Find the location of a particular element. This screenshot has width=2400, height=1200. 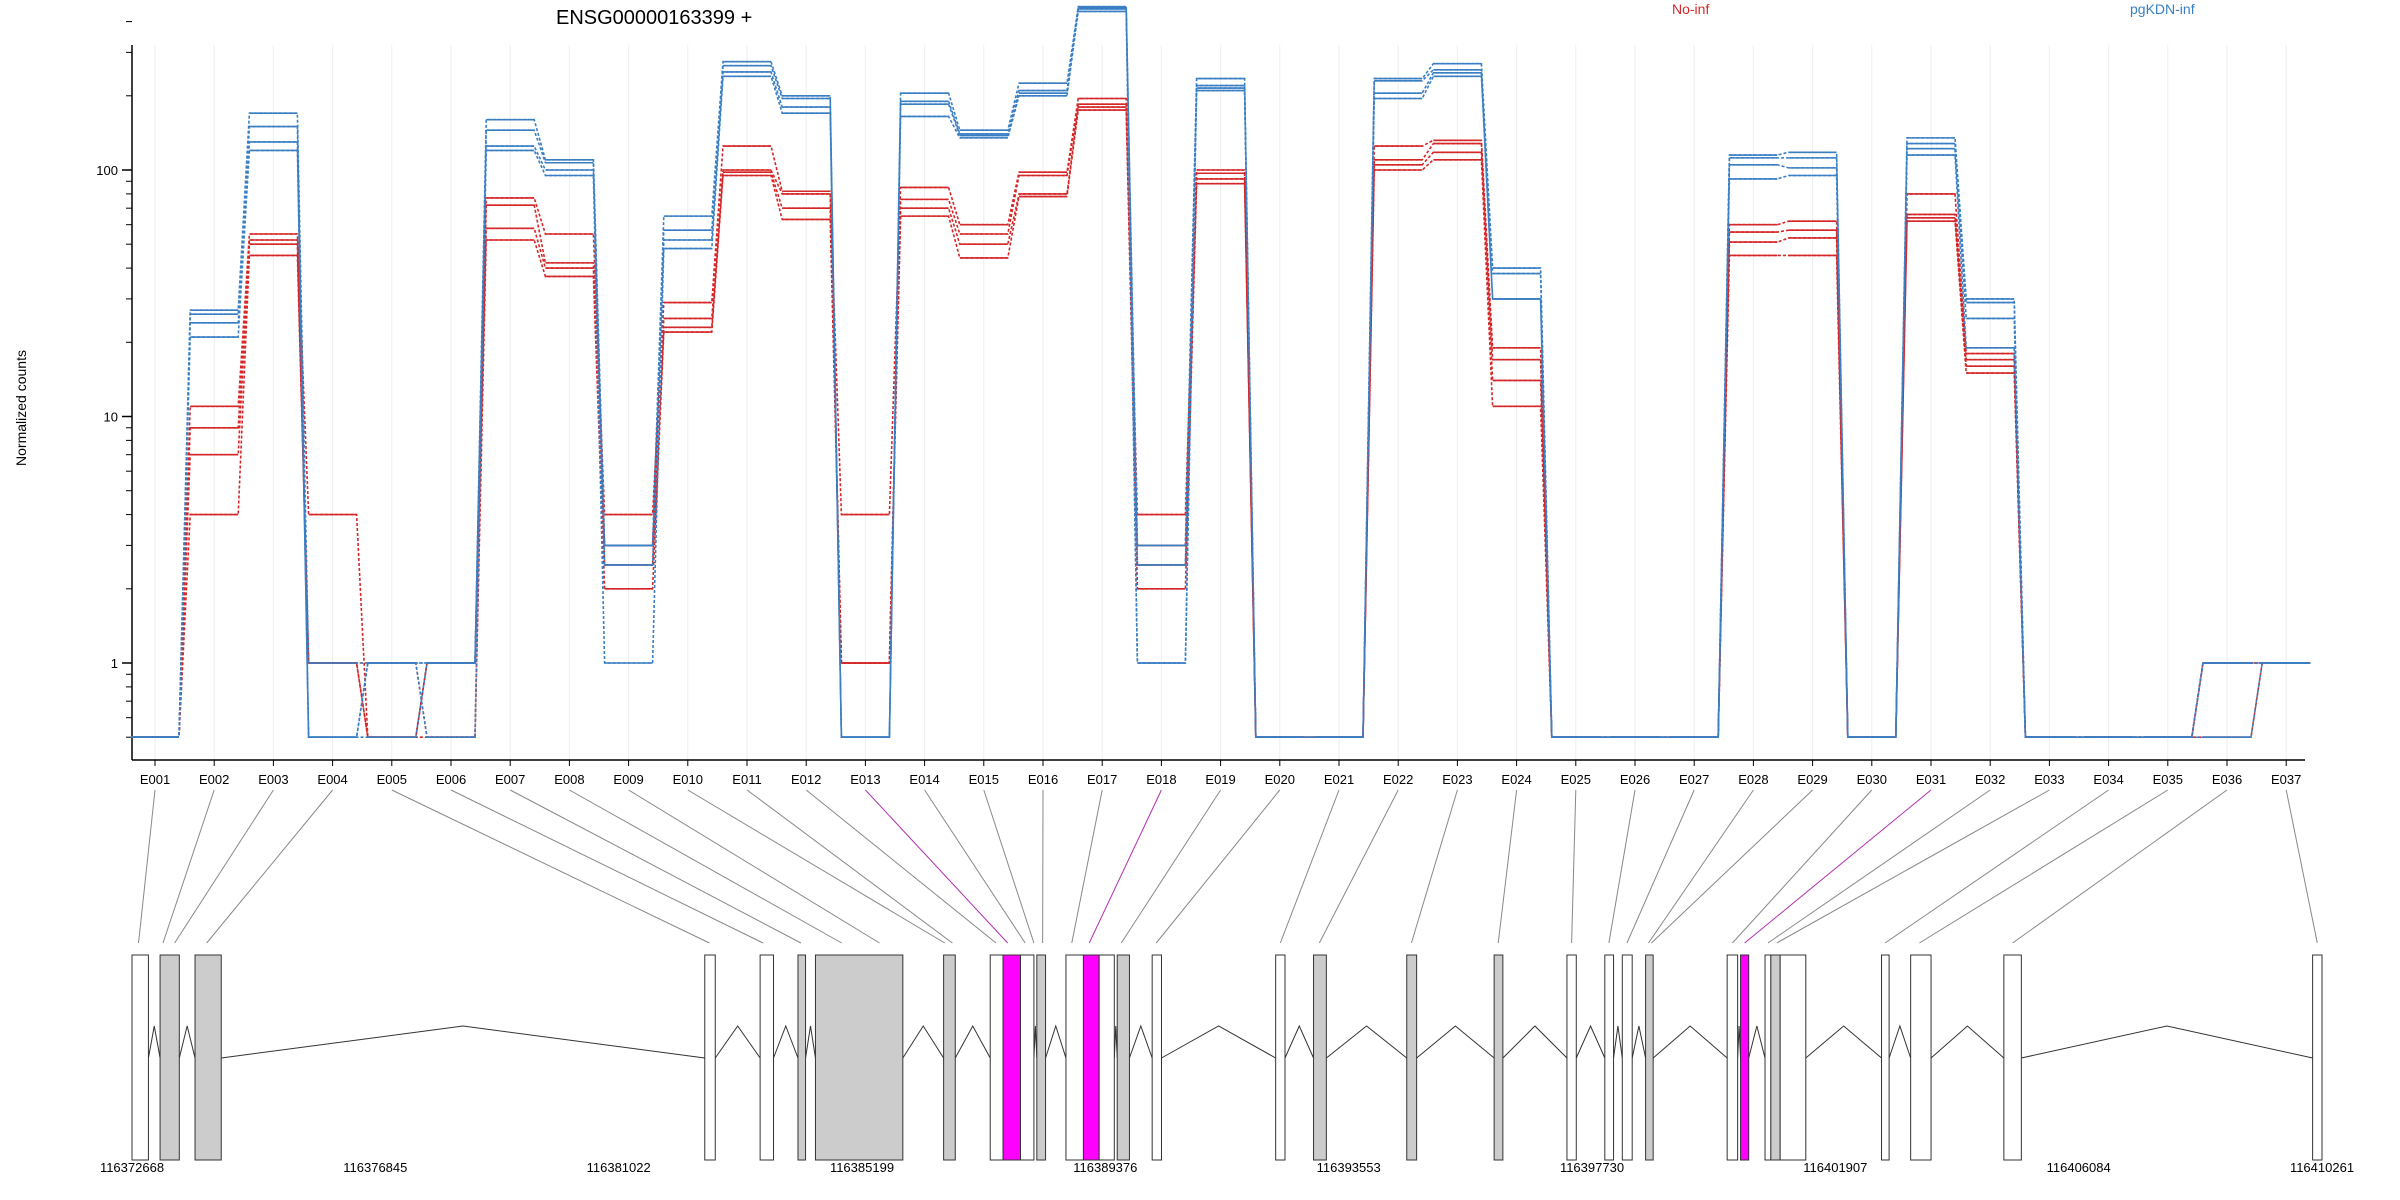

connector-e024 is located at coordinates (1507, 866).